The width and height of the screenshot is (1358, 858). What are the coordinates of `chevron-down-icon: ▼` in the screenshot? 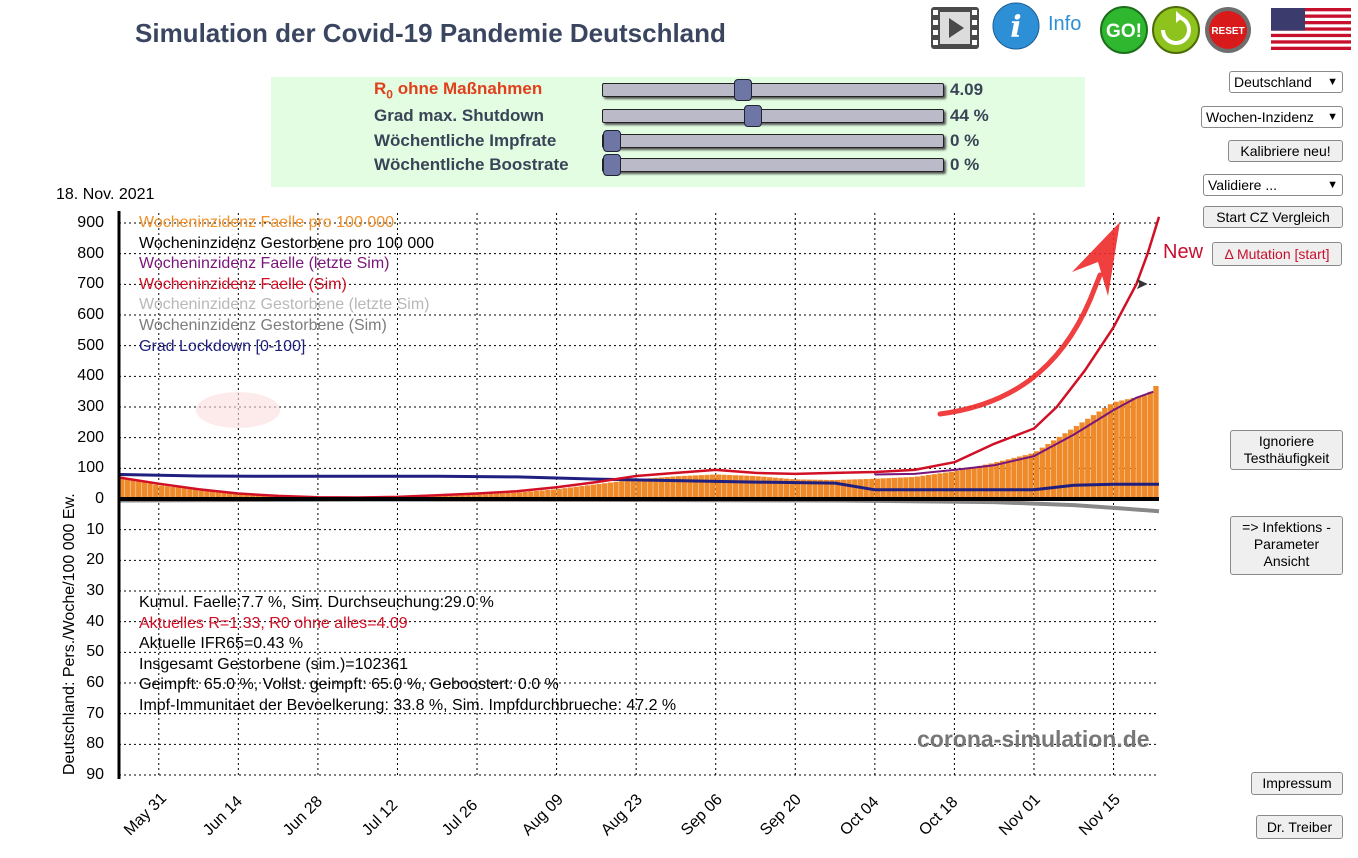 It's located at (1332, 117).